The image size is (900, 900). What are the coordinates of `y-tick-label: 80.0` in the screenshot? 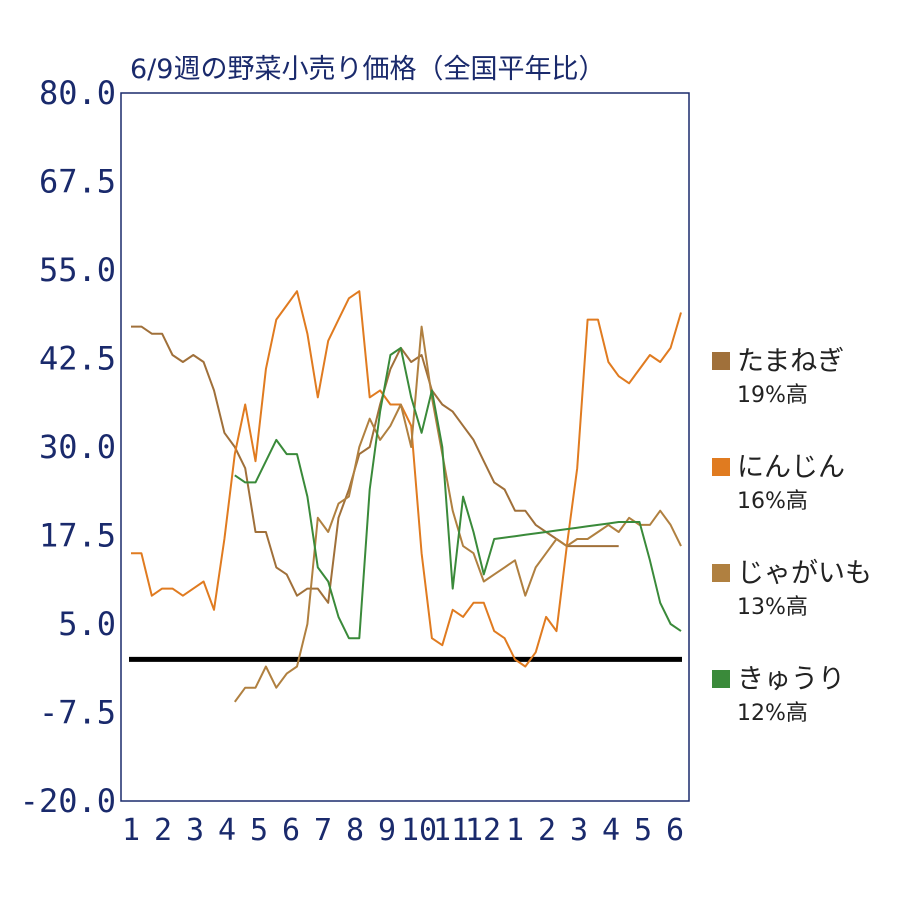 It's located at (77, 93).